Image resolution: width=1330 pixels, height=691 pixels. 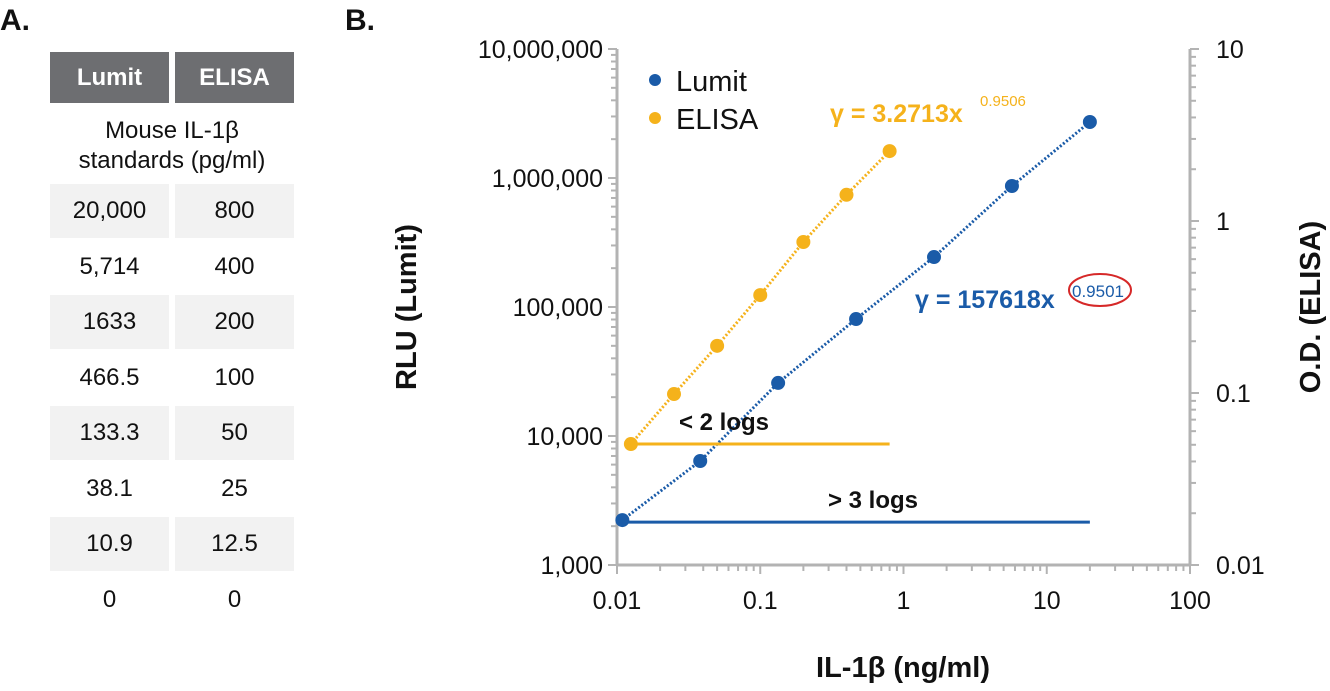 What do you see at coordinates (109, 433) in the screenshot?
I see `table-cell: 133.3` at bounding box center [109, 433].